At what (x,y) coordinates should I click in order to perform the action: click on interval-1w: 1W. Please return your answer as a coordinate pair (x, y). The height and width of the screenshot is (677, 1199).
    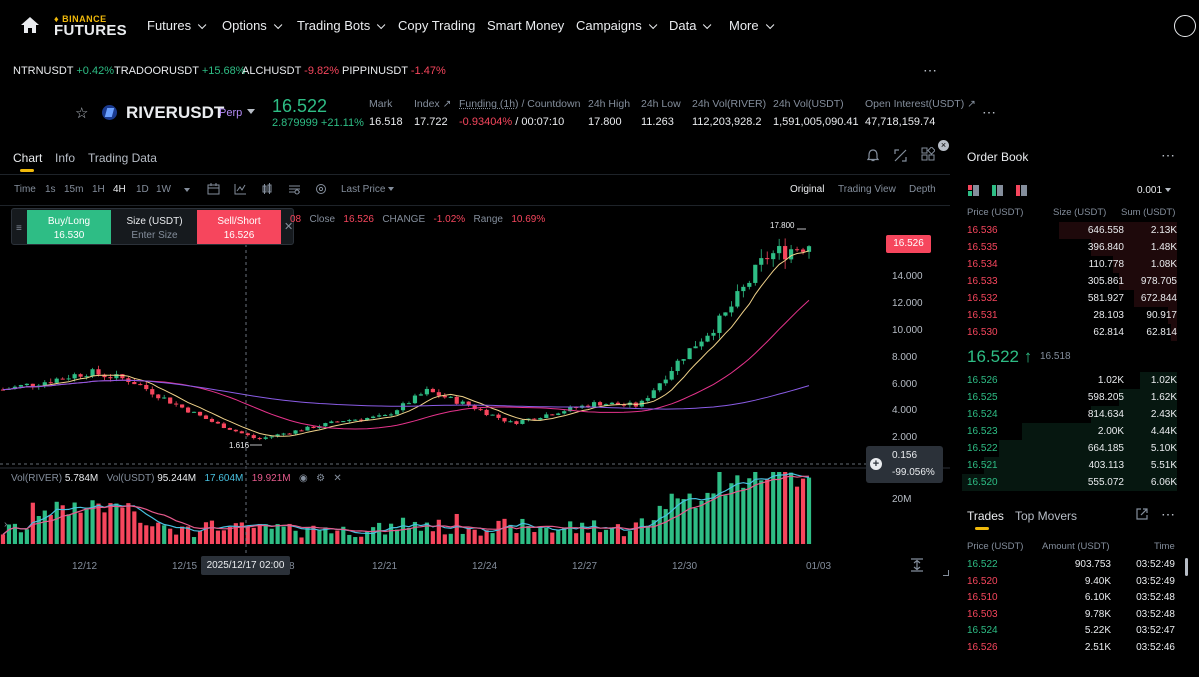
    Looking at the image, I should click on (163, 189).